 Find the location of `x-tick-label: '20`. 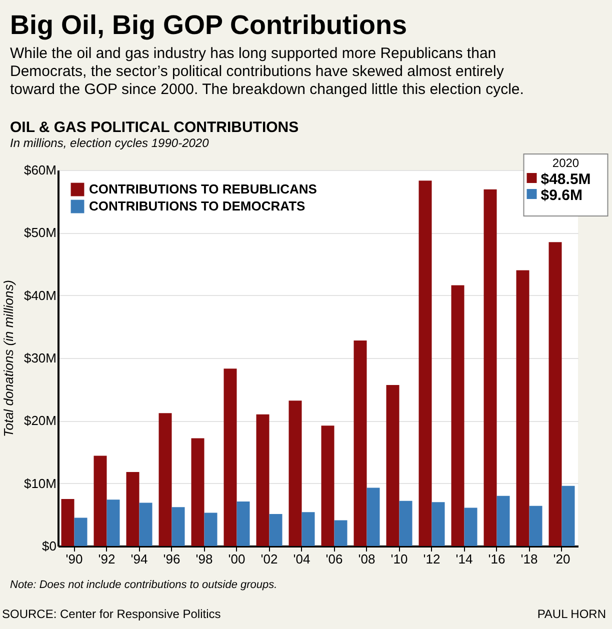

x-tick-label: '20 is located at coordinates (561, 559).